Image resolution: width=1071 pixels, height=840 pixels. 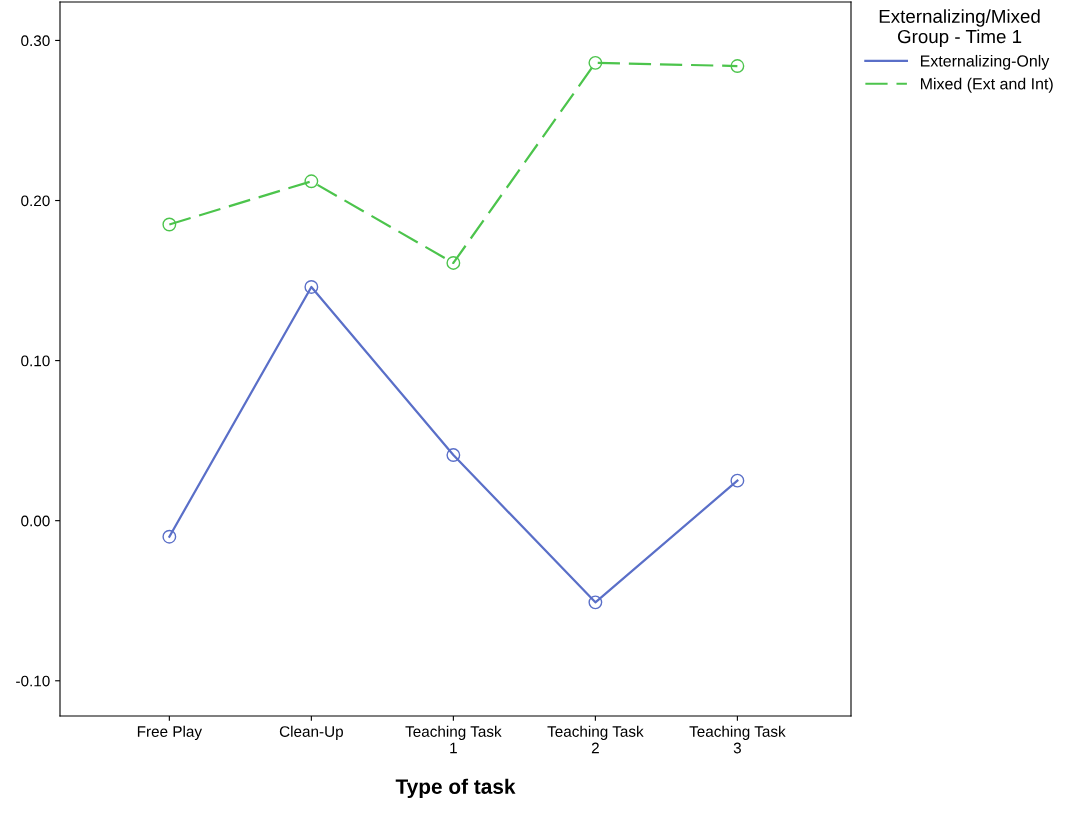 I want to click on x-tick-label: Teaching Task 2, so click(x=595, y=739).